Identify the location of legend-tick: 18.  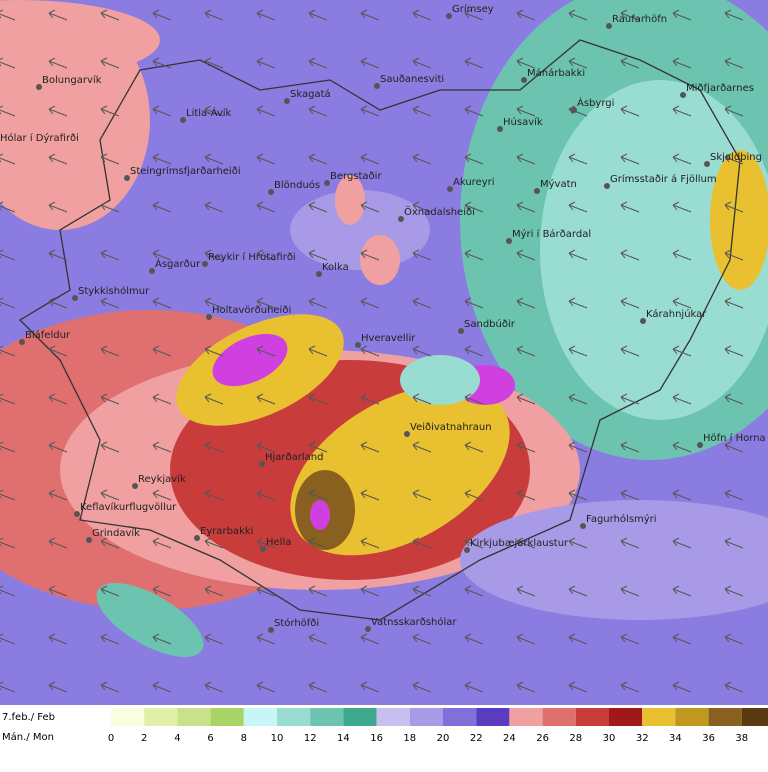
(409, 738).